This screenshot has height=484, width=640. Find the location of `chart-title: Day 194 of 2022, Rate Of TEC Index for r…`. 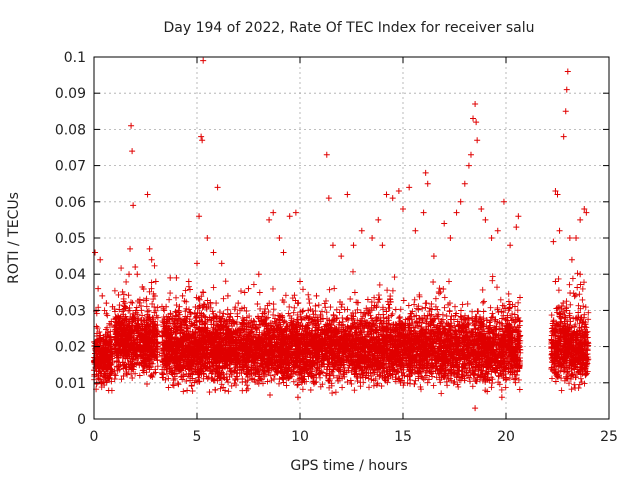

chart-title: Day 194 of 2022, Rate Of TEC Index for r… is located at coordinates (348, 28).